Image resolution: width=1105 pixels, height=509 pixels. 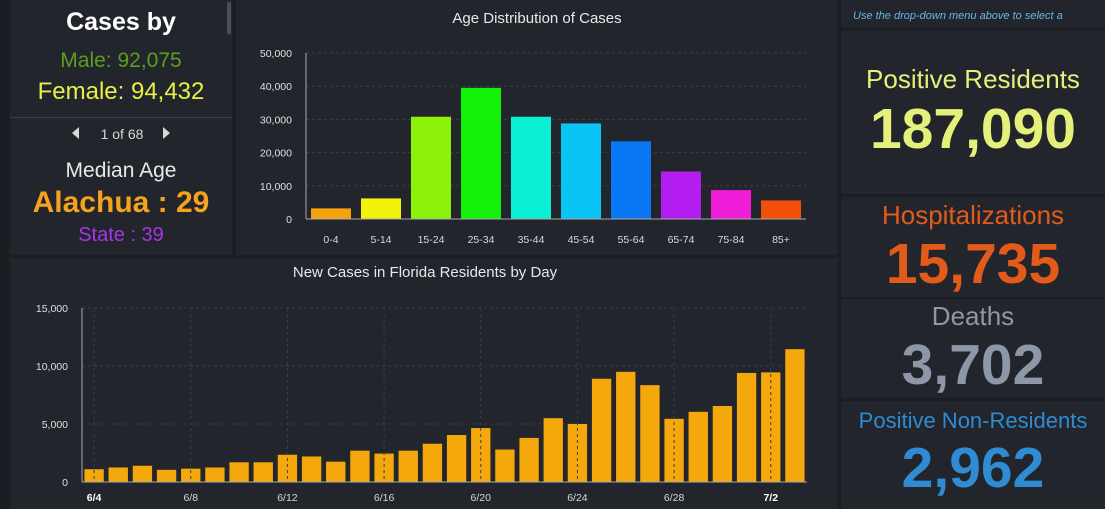 What do you see at coordinates (536, 18) in the screenshot?
I see `chart-title: Age Distribution of Cases` at bounding box center [536, 18].